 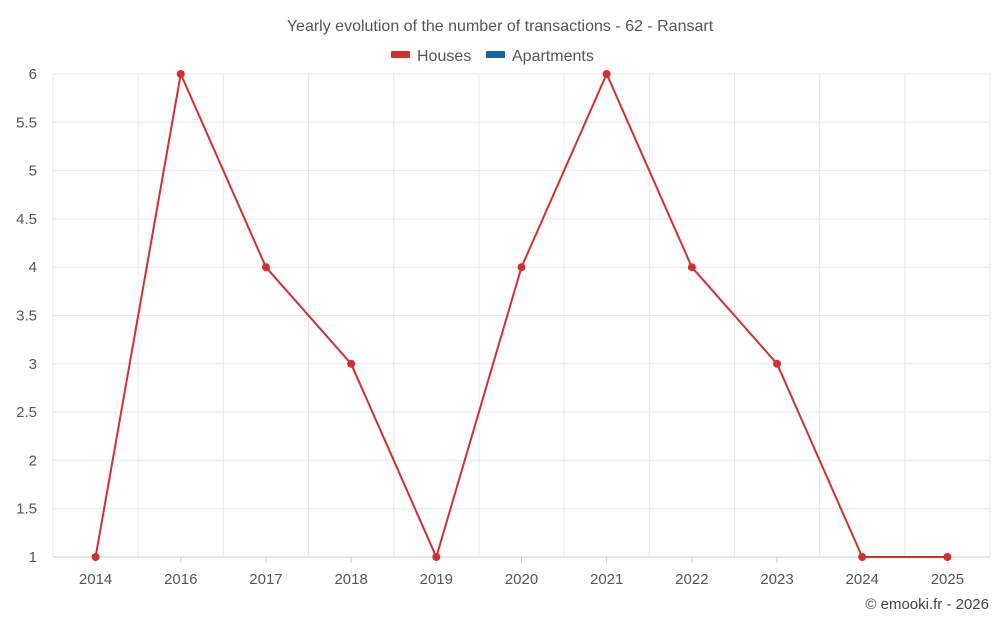 What do you see at coordinates (26, 219) in the screenshot?
I see `y-tick-label: 4.5` at bounding box center [26, 219].